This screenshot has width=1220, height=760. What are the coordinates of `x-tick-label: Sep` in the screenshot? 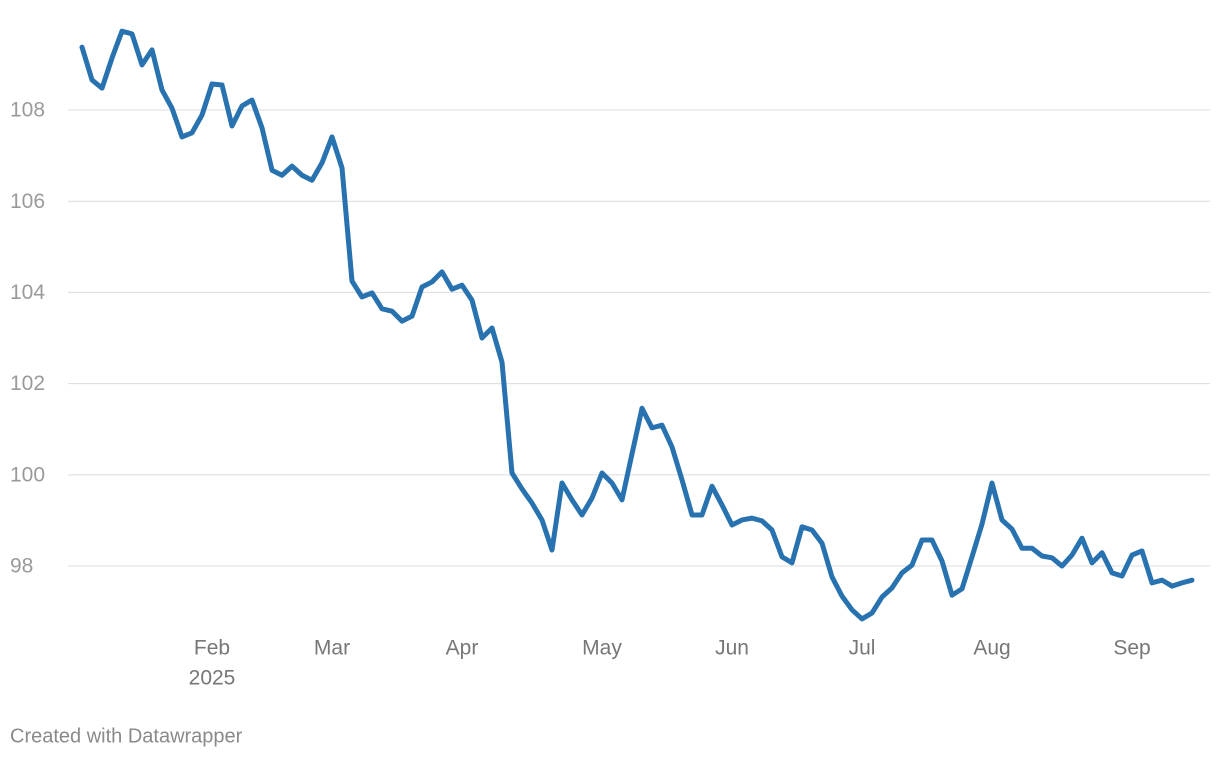 It's located at (1131, 648).